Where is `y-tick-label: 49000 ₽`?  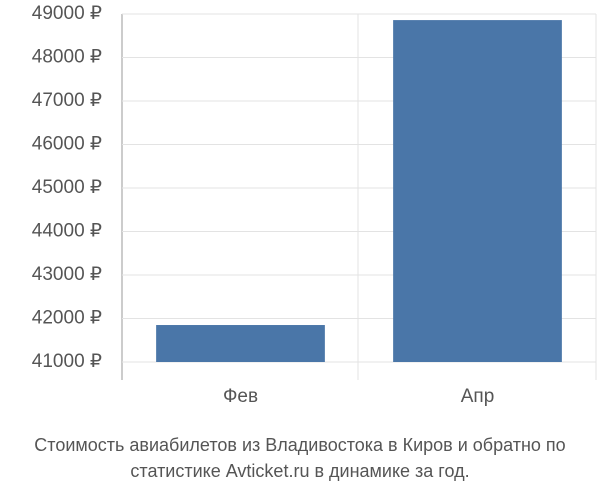 y-tick-label: 49000 ₽ is located at coordinates (67, 13).